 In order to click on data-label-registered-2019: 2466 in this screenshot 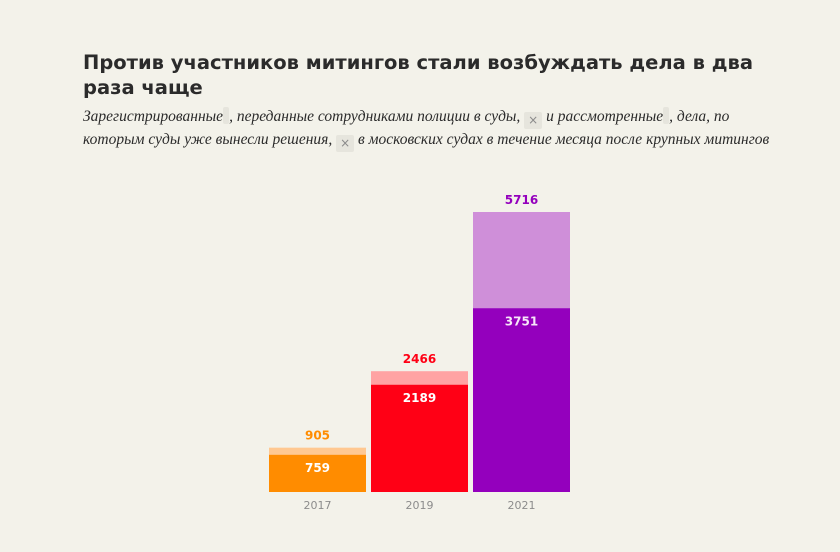, I will do `click(419, 359)`.